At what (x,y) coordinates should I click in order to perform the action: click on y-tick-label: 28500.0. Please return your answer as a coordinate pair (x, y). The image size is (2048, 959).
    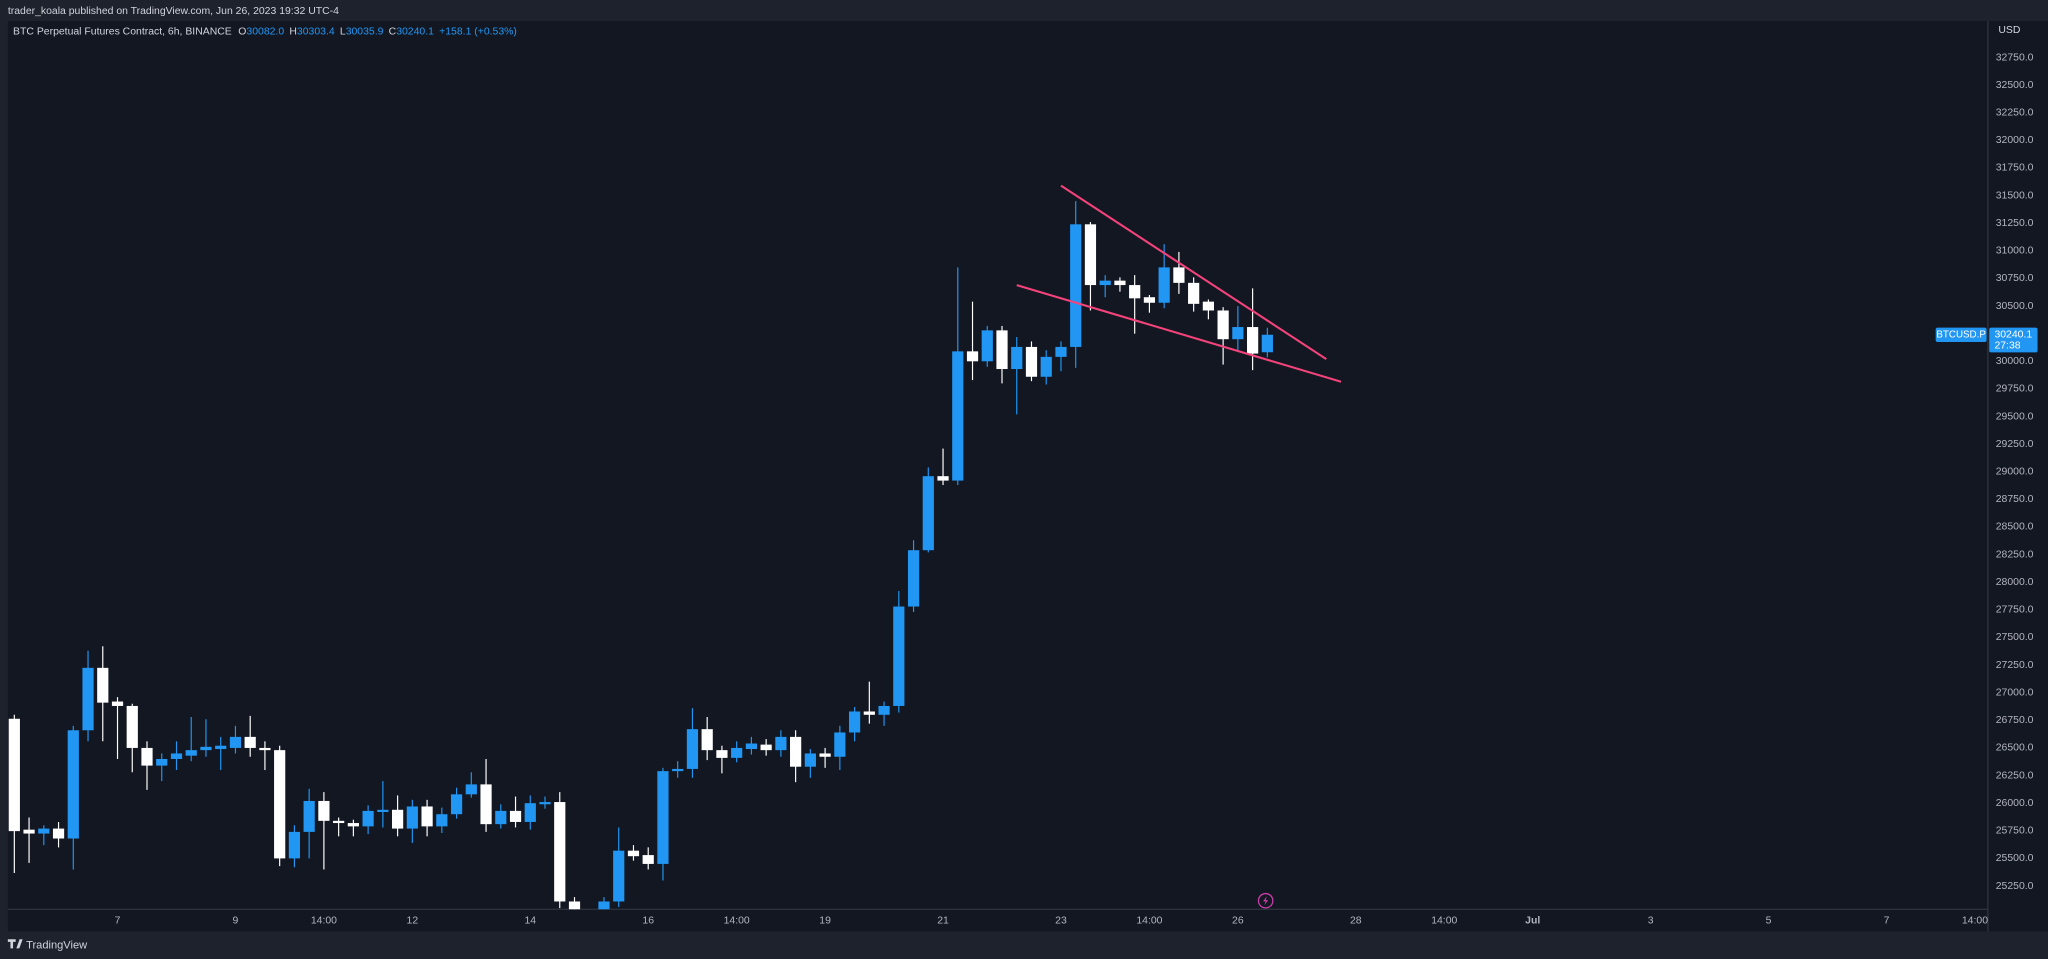
    Looking at the image, I should click on (2015, 527).